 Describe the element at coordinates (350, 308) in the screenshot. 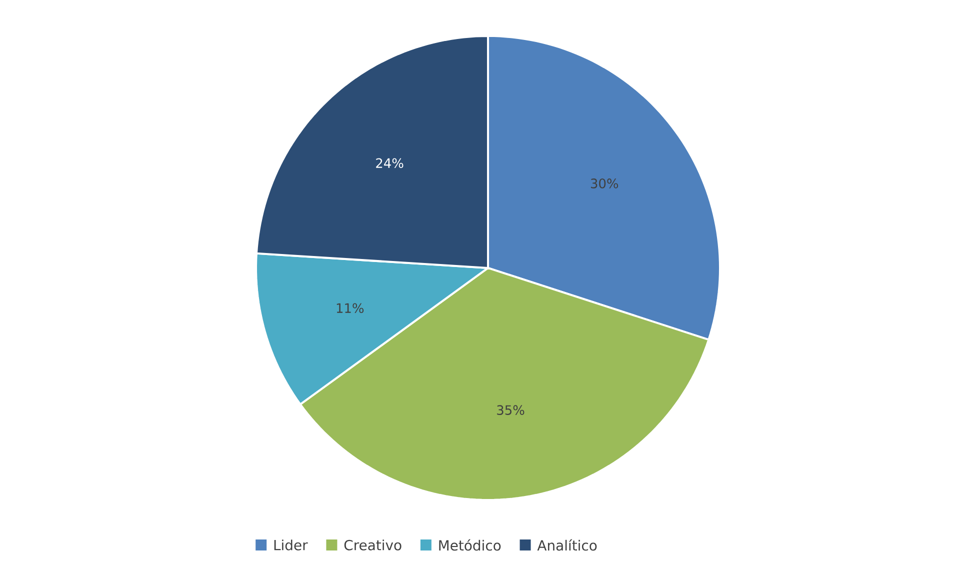

I see `data-label: 11%` at that location.